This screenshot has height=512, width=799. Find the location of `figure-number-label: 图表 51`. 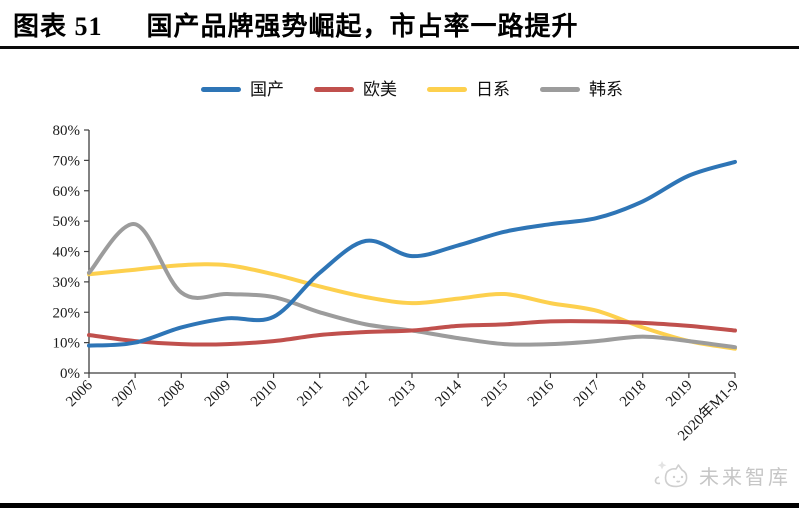

figure-number-label: 图表 51 is located at coordinates (58, 26).